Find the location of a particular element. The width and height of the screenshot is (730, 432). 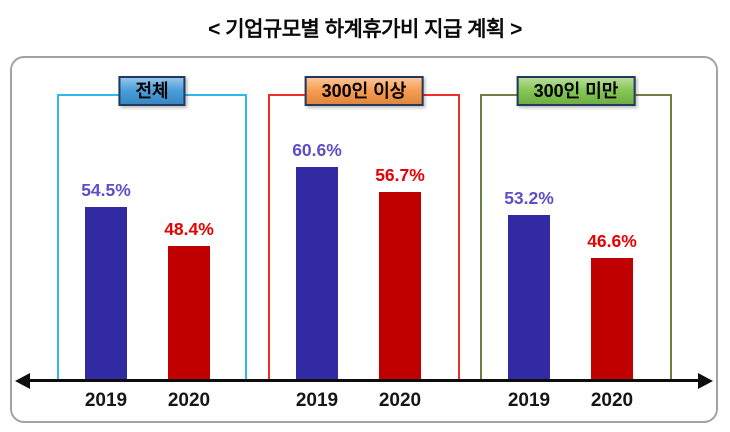

bar-column-under-300-2019: 53.2% is located at coordinates (529, 283).